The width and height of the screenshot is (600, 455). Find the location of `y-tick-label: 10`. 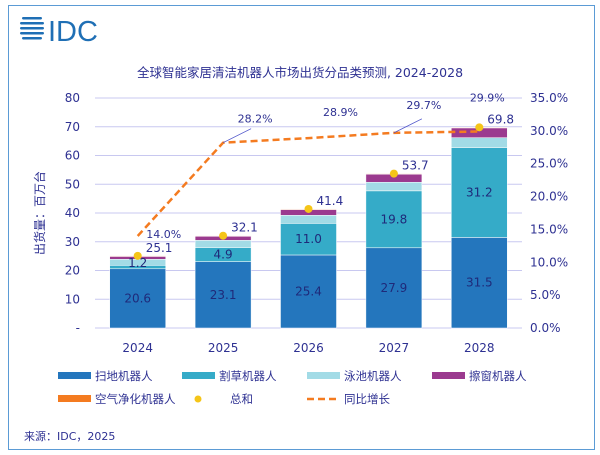

y-tick-label: 10 is located at coordinates (72, 299).